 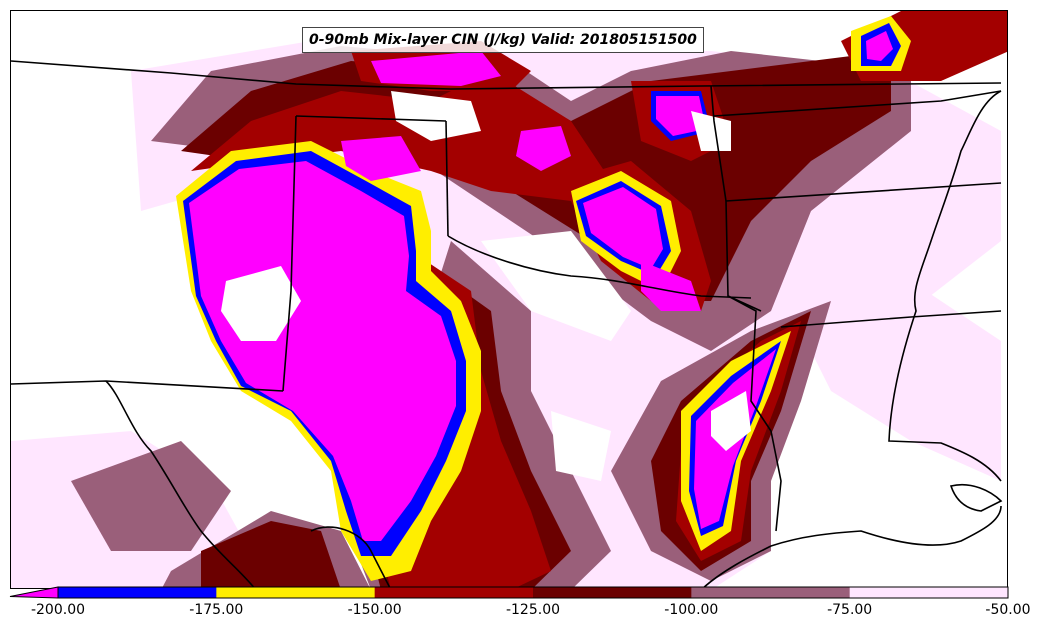 What do you see at coordinates (691, 610) in the screenshot?
I see `colorbar-tick-label: -100.00` at bounding box center [691, 610].